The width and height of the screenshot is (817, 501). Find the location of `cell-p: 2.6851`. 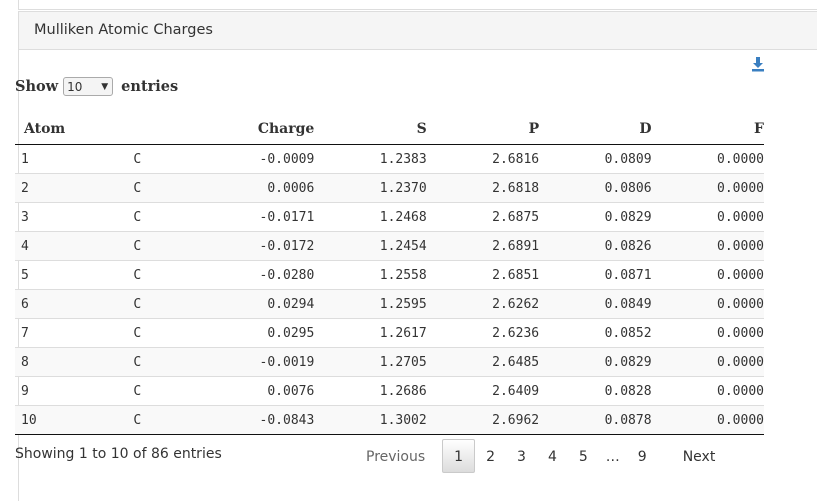

cell-p: 2.6851 is located at coordinates (483, 275).